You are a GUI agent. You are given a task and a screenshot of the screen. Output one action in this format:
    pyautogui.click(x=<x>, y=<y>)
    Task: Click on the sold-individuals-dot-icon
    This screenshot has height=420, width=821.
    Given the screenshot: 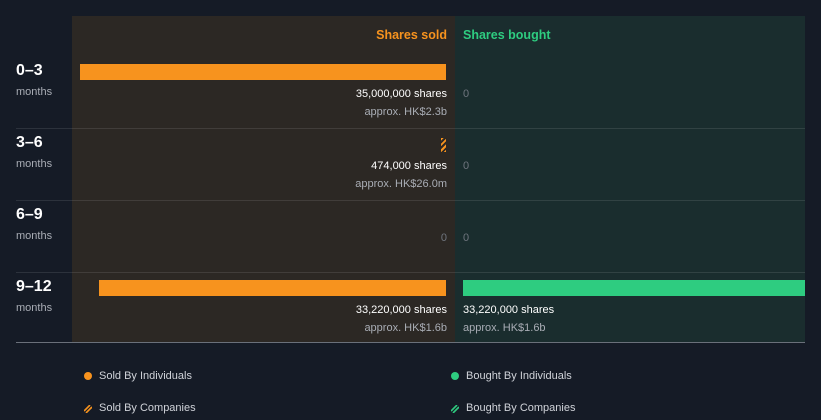 What is the action you would take?
    pyautogui.click(x=88, y=376)
    